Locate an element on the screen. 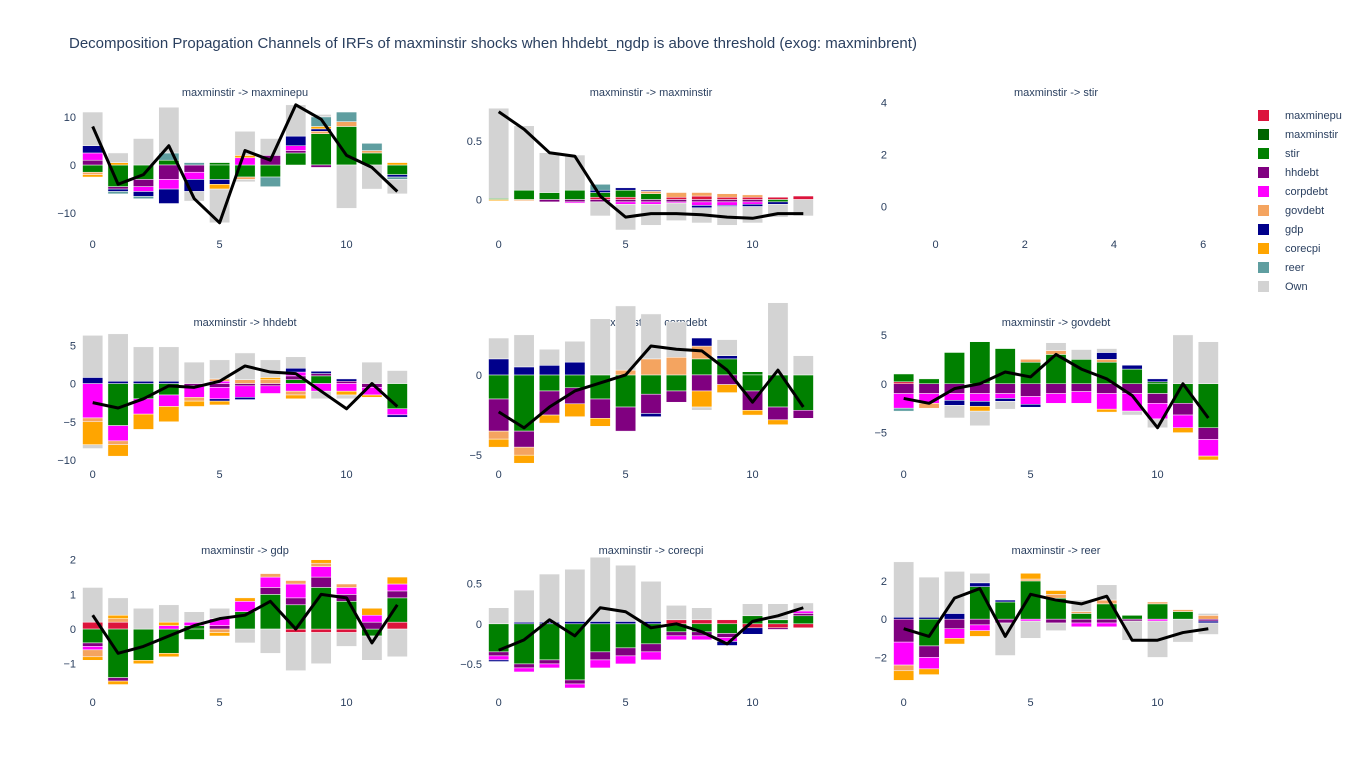 The height and width of the screenshot is (768, 1366). bar-maxminepu is located at coordinates (676, 198).